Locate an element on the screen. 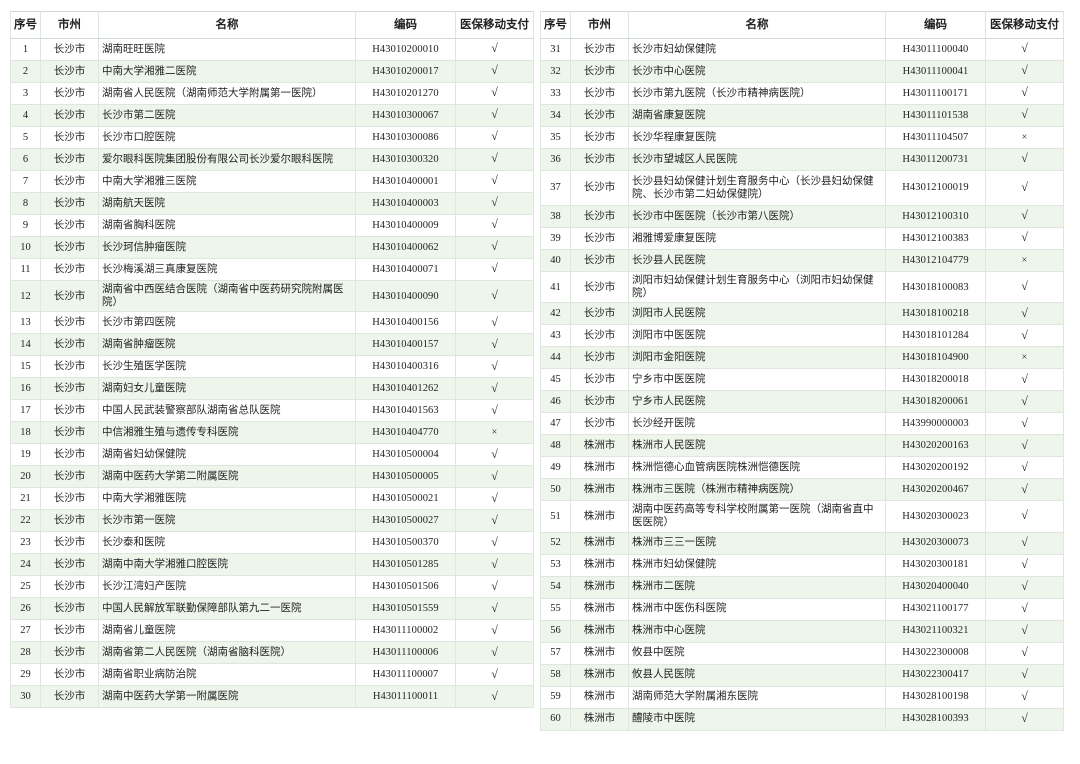 This screenshot has height=764, width=1080. cell-name: 湖南省职业病防治院 is located at coordinates (227, 675).